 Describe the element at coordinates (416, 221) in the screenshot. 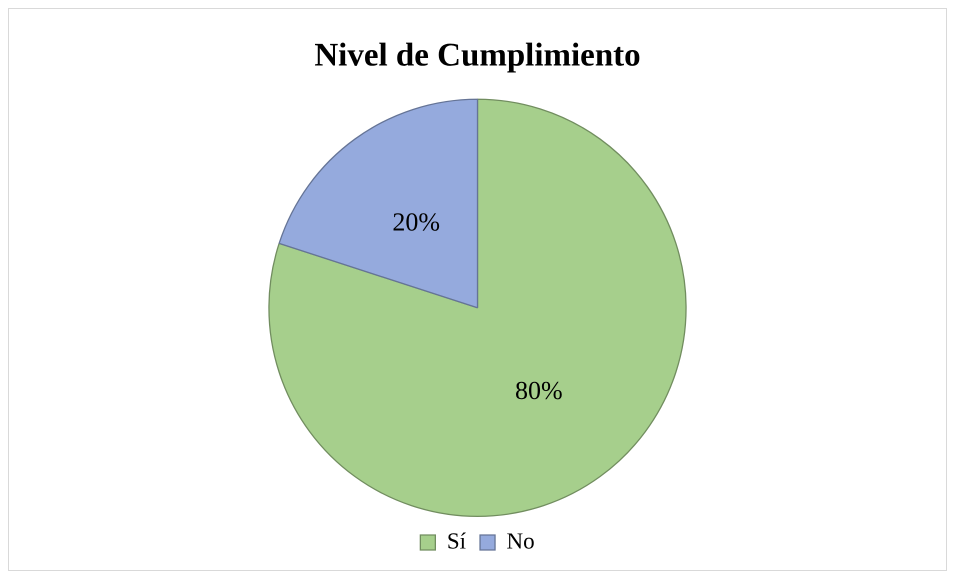

I see `data-label: 20%` at that location.